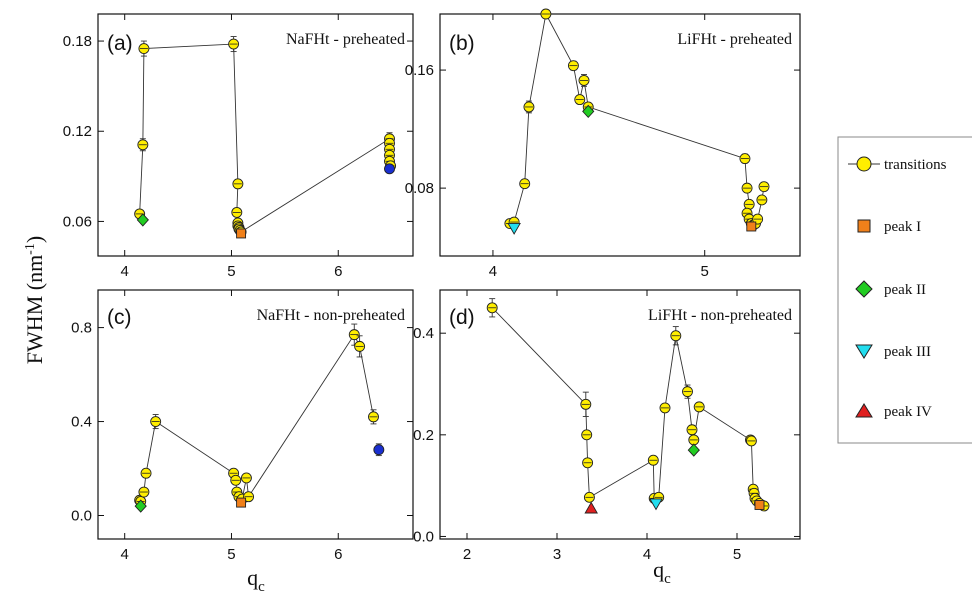 The image size is (972, 597). Describe the element at coordinates (462, 43) in the screenshot. I see `panel-label: (b)` at that location.